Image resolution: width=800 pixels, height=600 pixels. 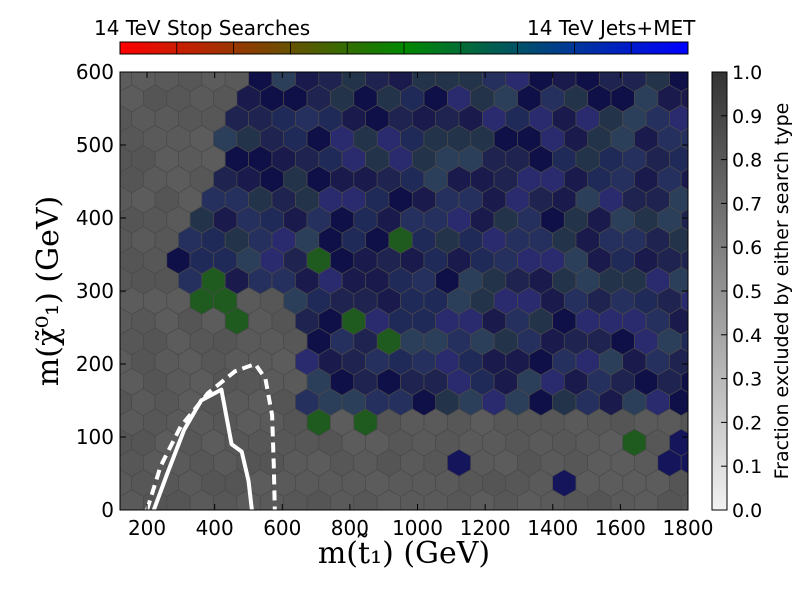 I want to click on colorbar-tick-label: 0.5, so click(x=747, y=292).